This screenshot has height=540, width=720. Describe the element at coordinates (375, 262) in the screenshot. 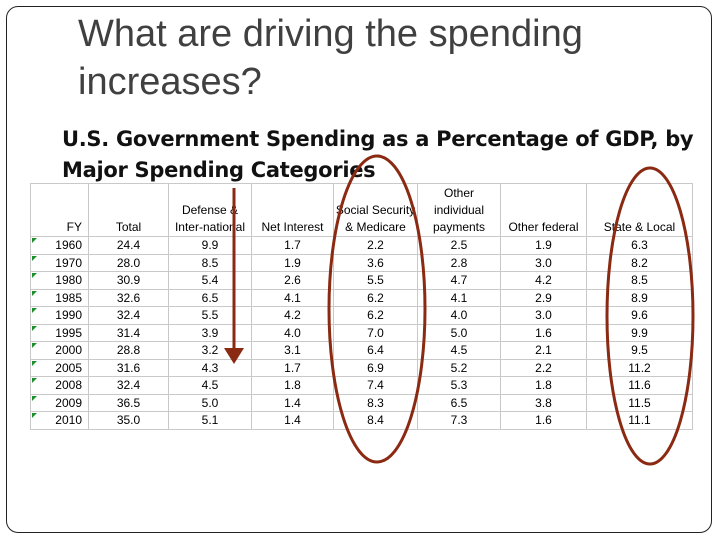

I see `table-cell: 3.6` at that location.